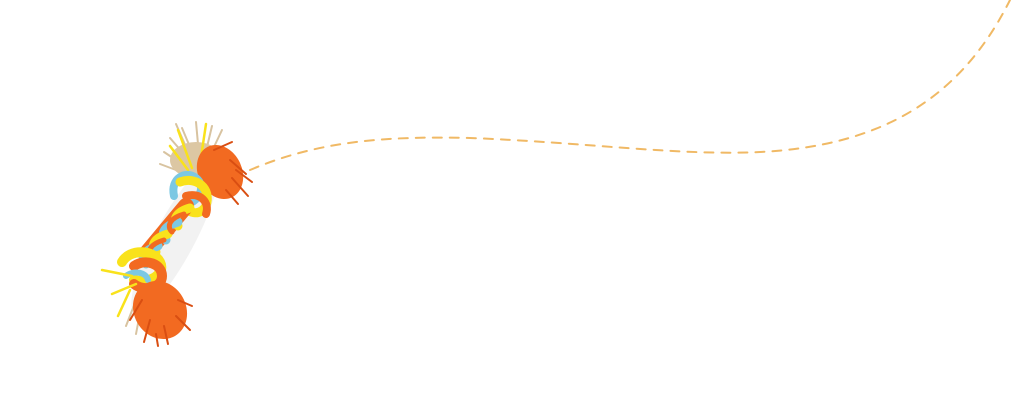 The width and height of the screenshot is (1016, 414). I want to click on bottom-yellow-strands, so click(119, 293).